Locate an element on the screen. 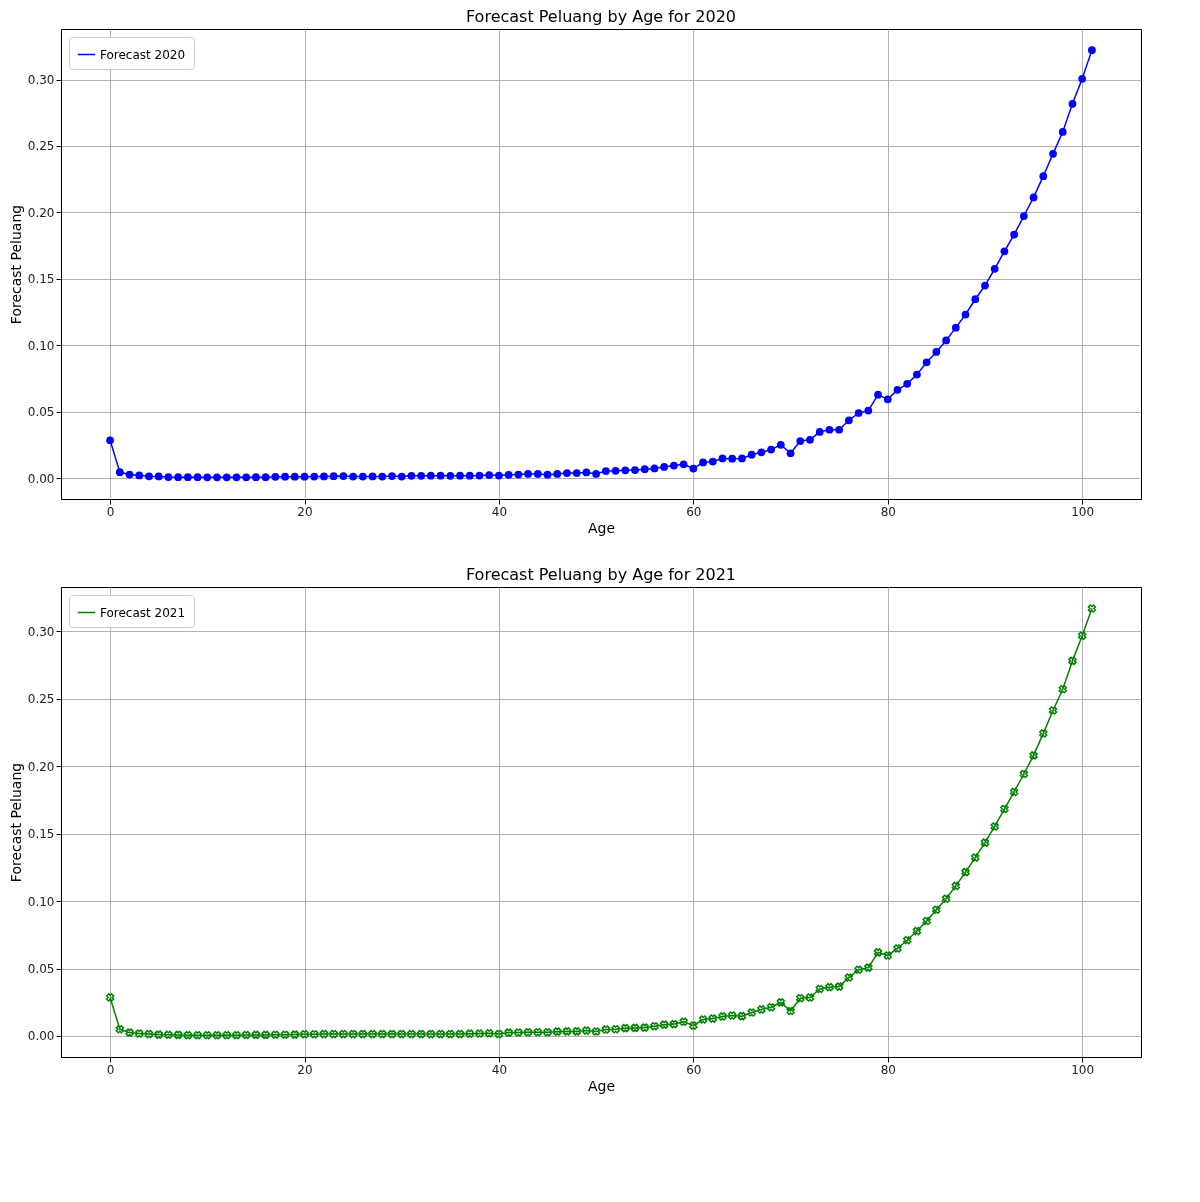  legend-label: Forecast 2020 is located at coordinates (143, 54).